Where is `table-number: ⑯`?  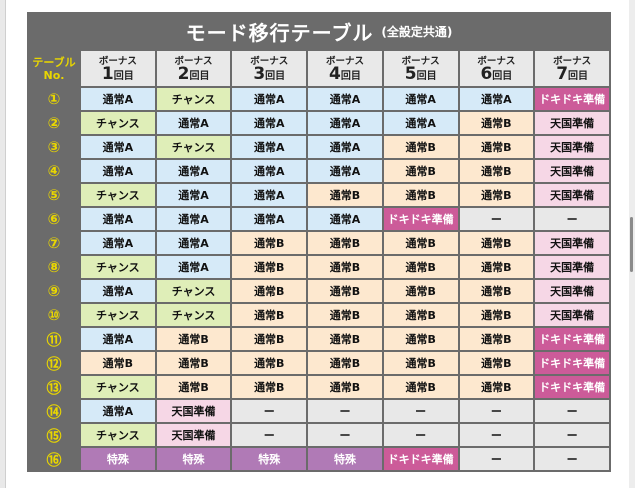 table-number: ⑯ is located at coordinates (54, 459).